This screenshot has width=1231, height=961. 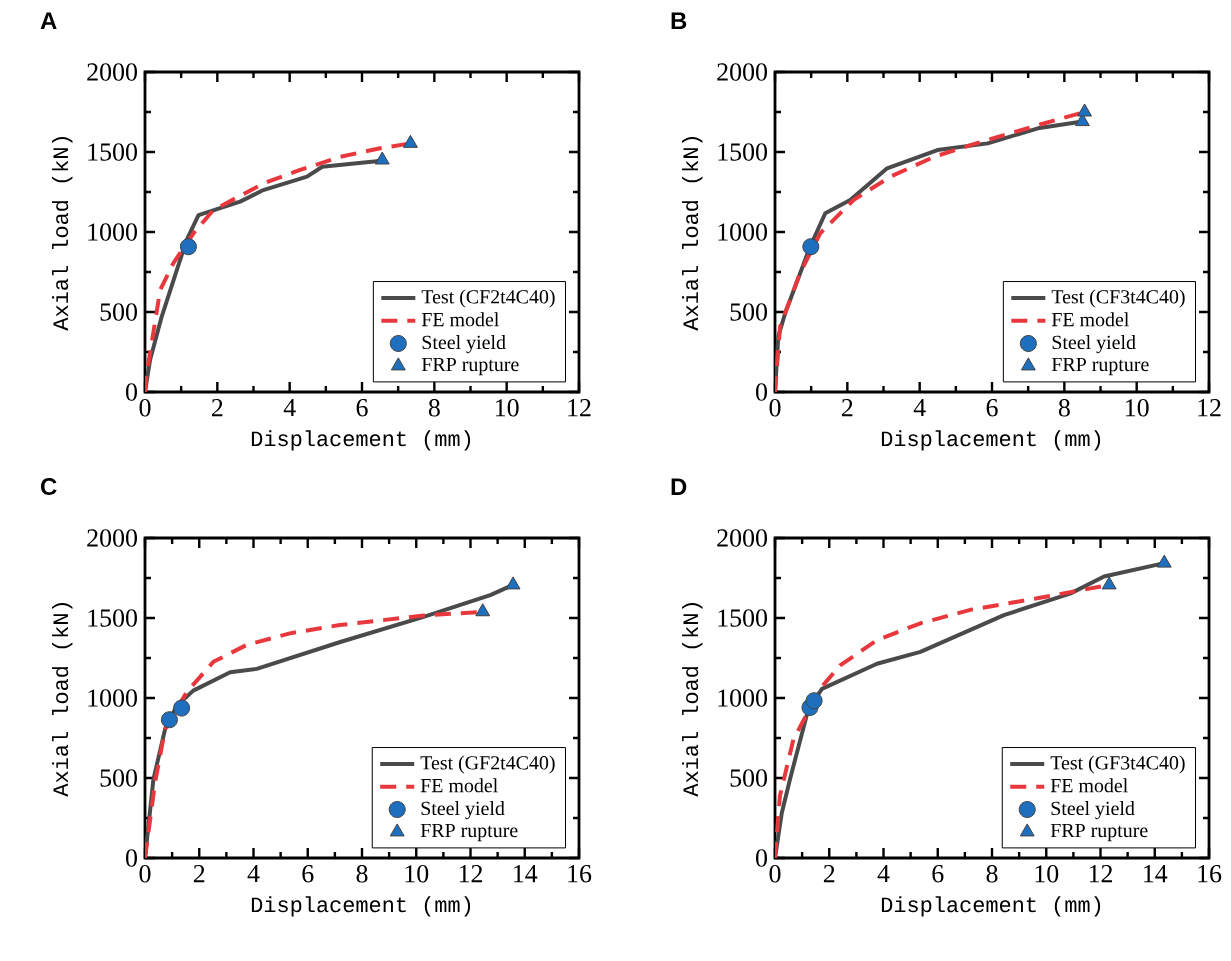 What do you see at coordinates (49, 486) in the screenshot?
I see `chart-title: C` at bounding box center [49, 486].